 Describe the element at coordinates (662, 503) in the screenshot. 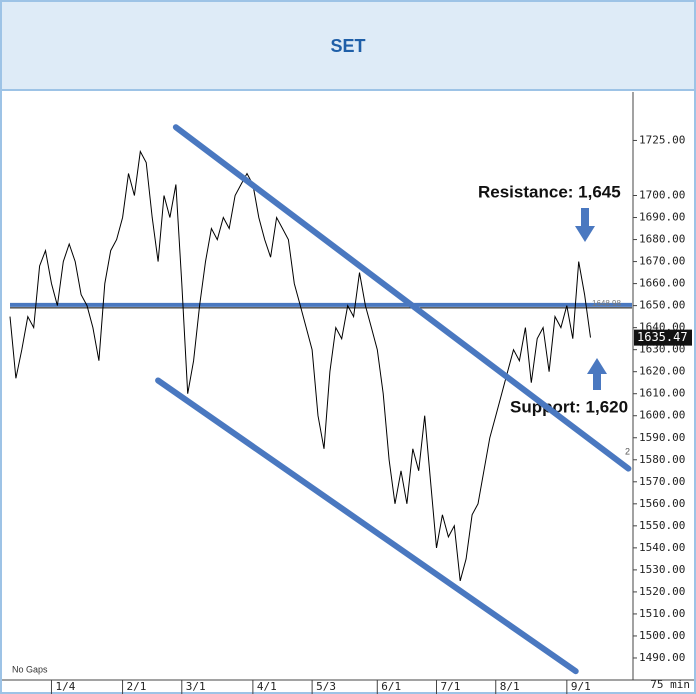

I see `y-tick-label: 1560.00` at that location.